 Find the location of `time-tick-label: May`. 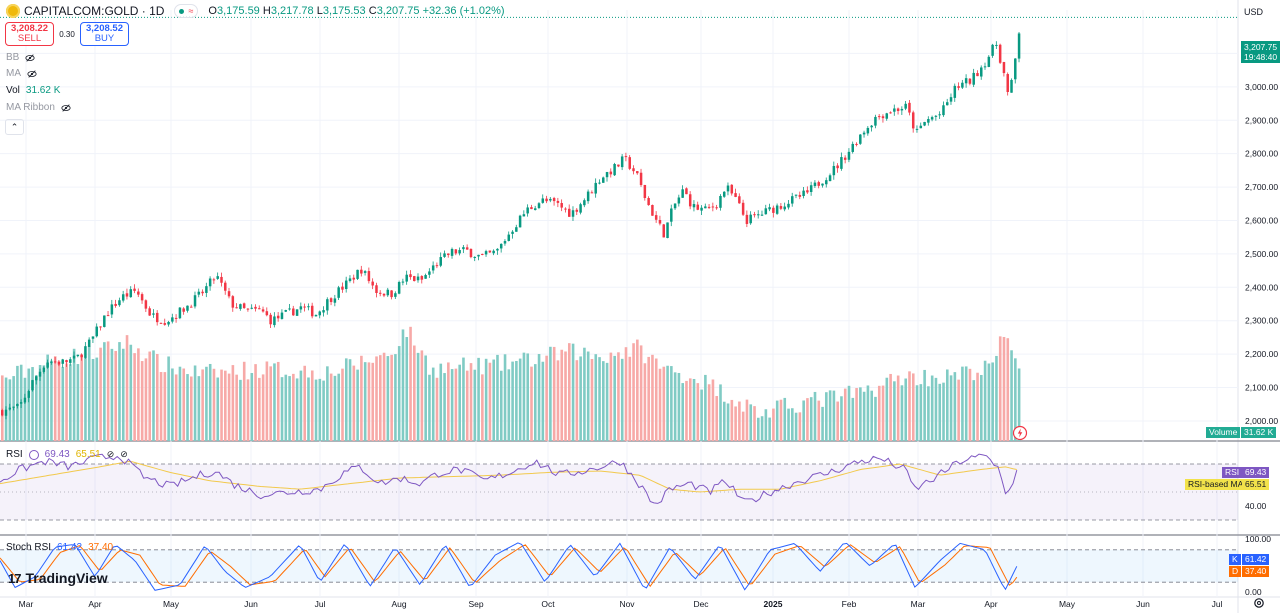

time-tick-label: May is located at coordinates (171, 604).